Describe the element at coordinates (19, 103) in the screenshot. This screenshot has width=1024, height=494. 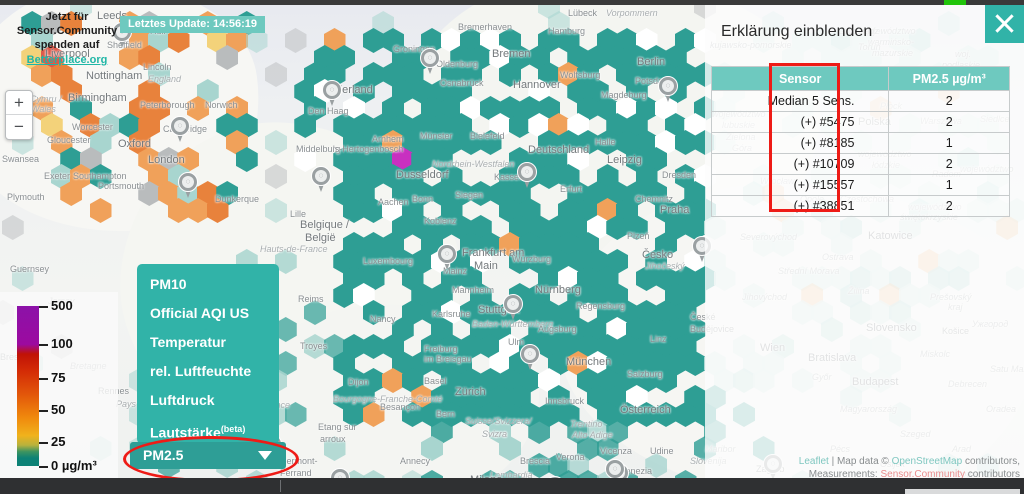
I see `zoom-in-button: +` at that location.